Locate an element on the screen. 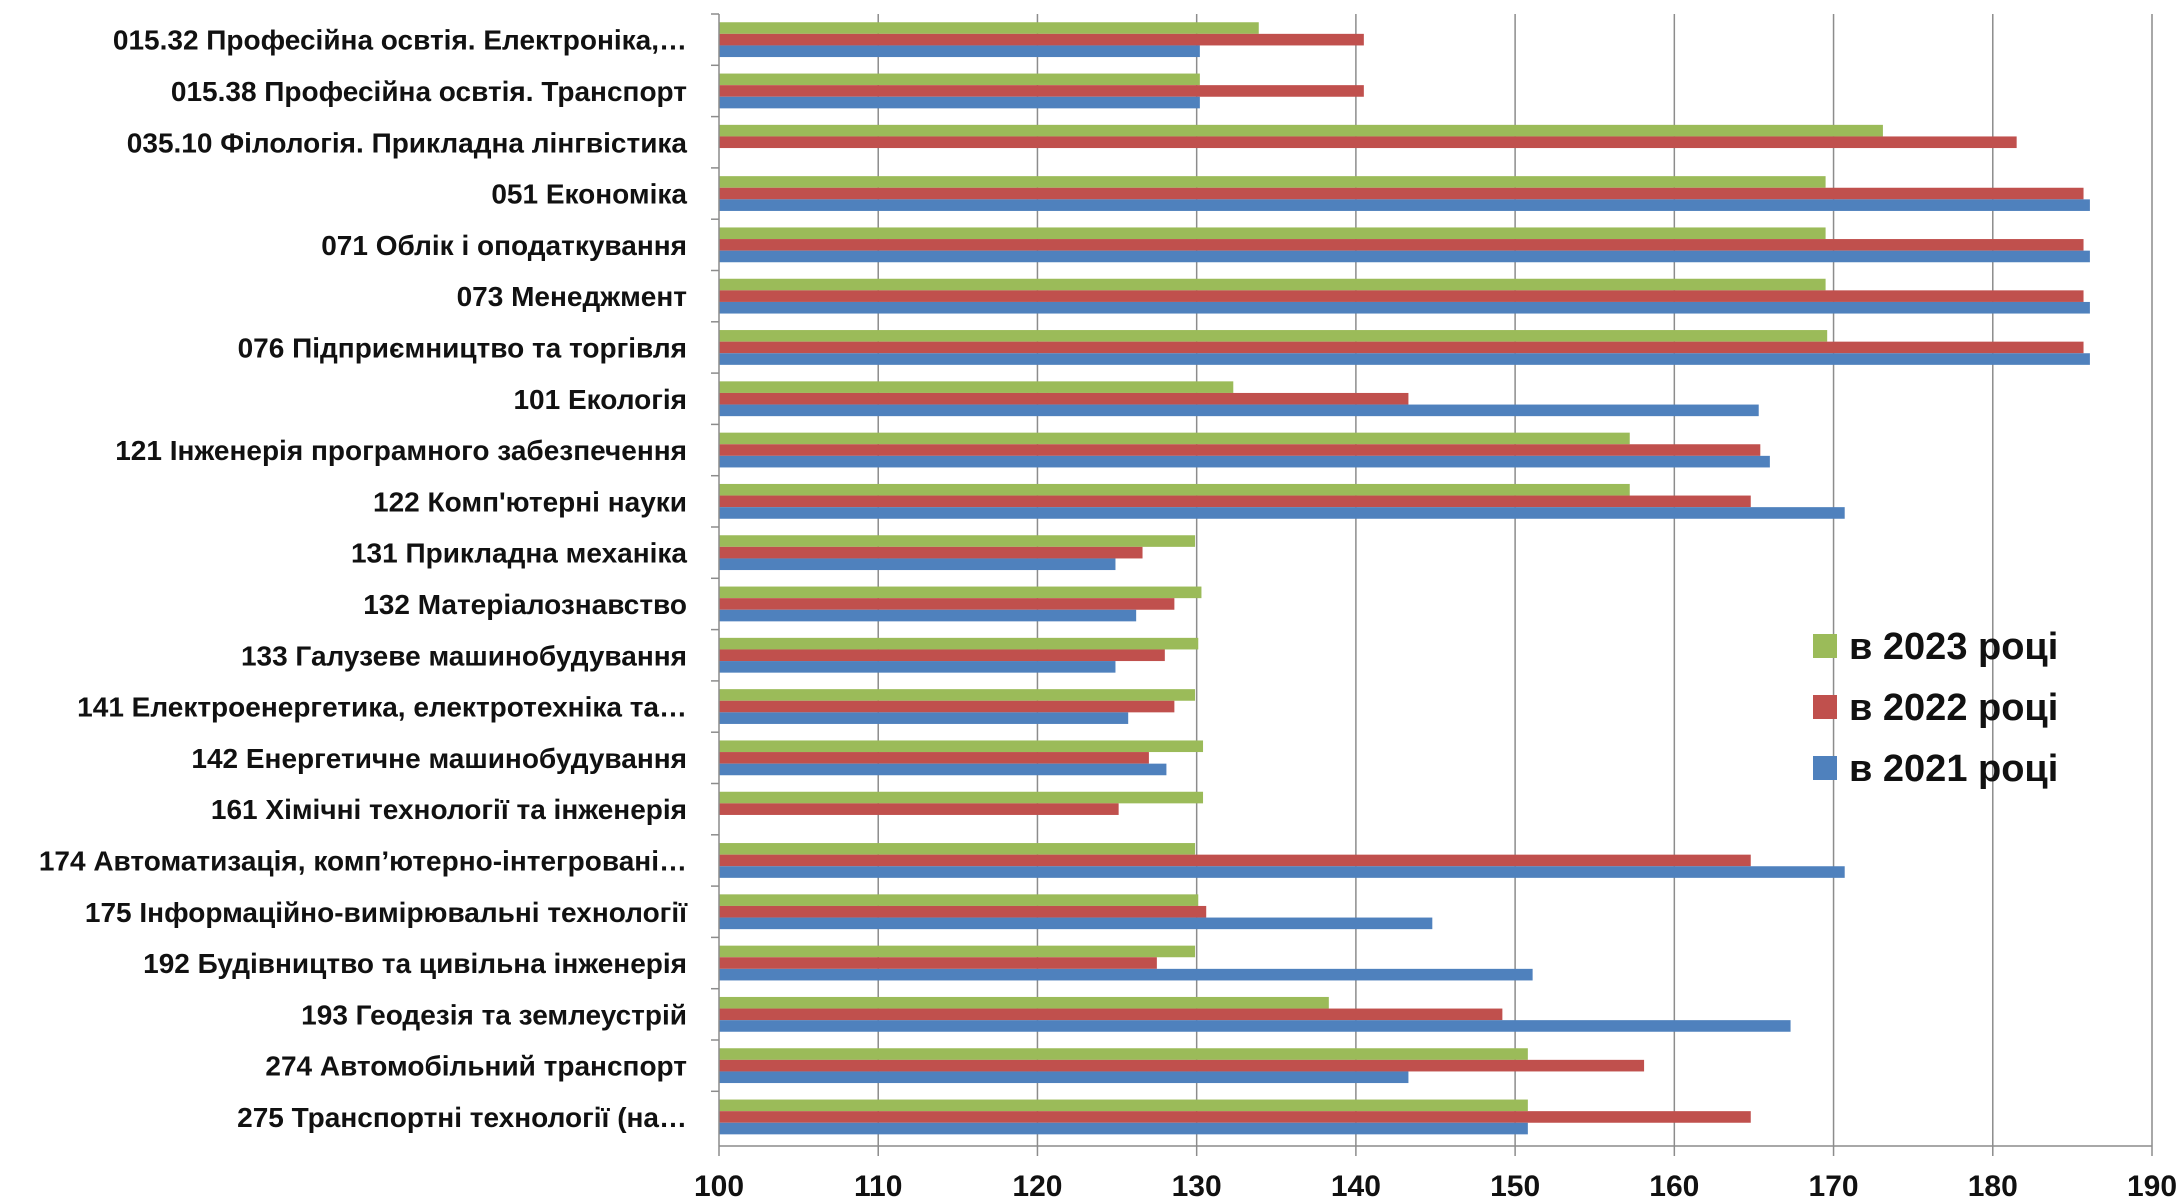  x-tick-label: 100 is located at coordinates (719, 1186).